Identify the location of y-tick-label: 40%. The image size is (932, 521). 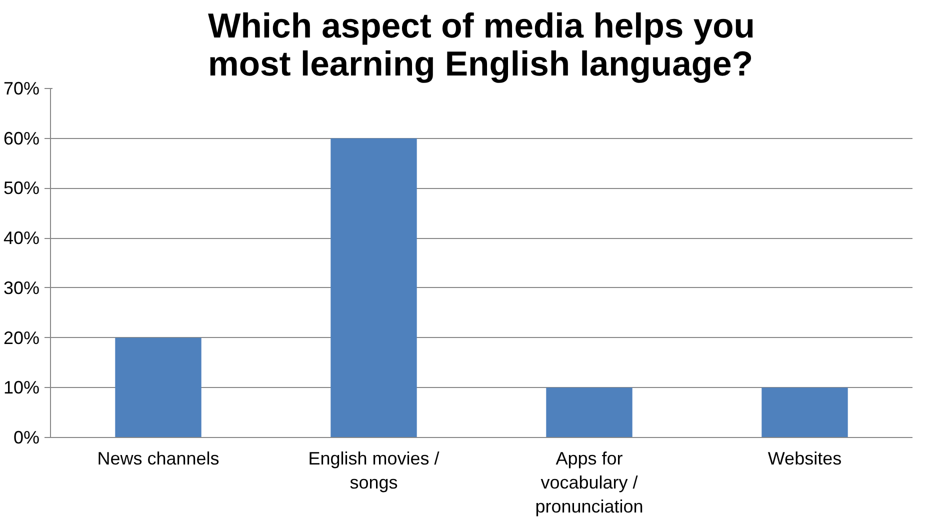
(21, 238).